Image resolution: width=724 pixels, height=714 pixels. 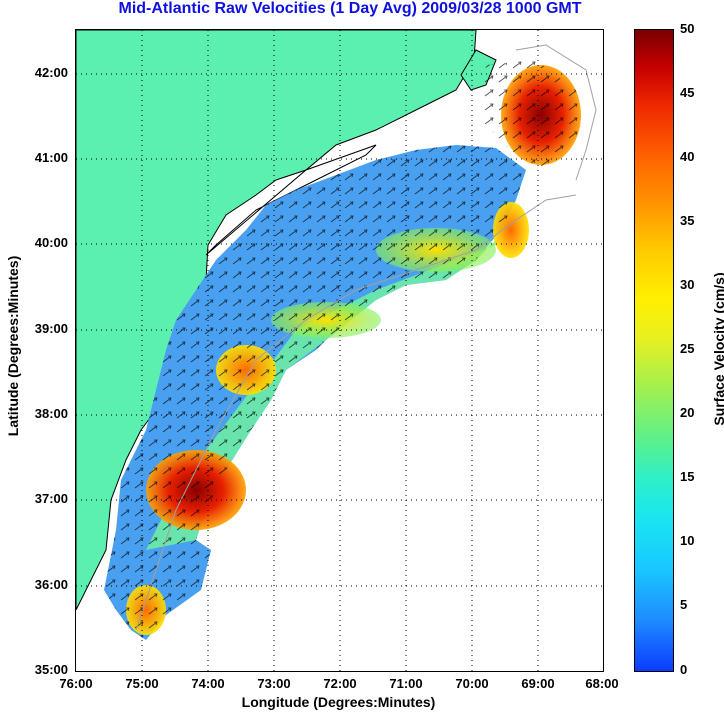 What do you see at coordinates (142, 683) in the screenshot?
I see `x-tick-label: 75:00` at bounding box center [142, 683].